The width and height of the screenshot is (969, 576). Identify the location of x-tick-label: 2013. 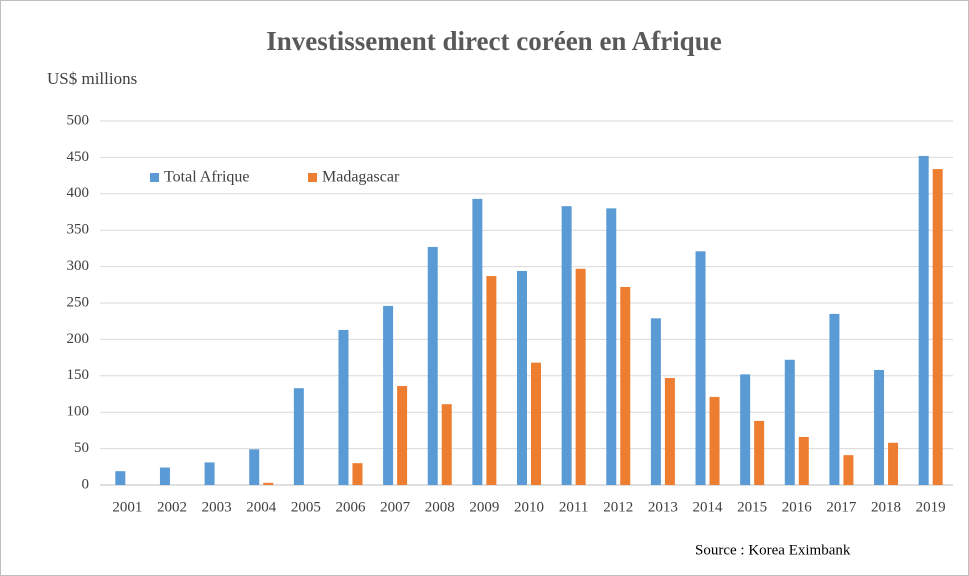
(663, 507).